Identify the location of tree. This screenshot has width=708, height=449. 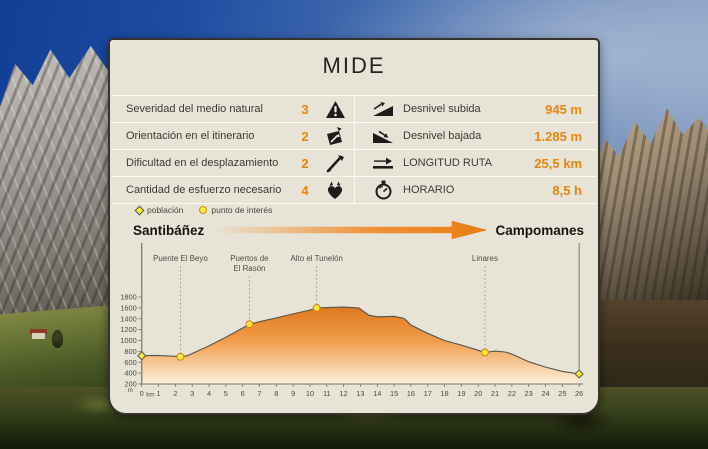
(57, 339).